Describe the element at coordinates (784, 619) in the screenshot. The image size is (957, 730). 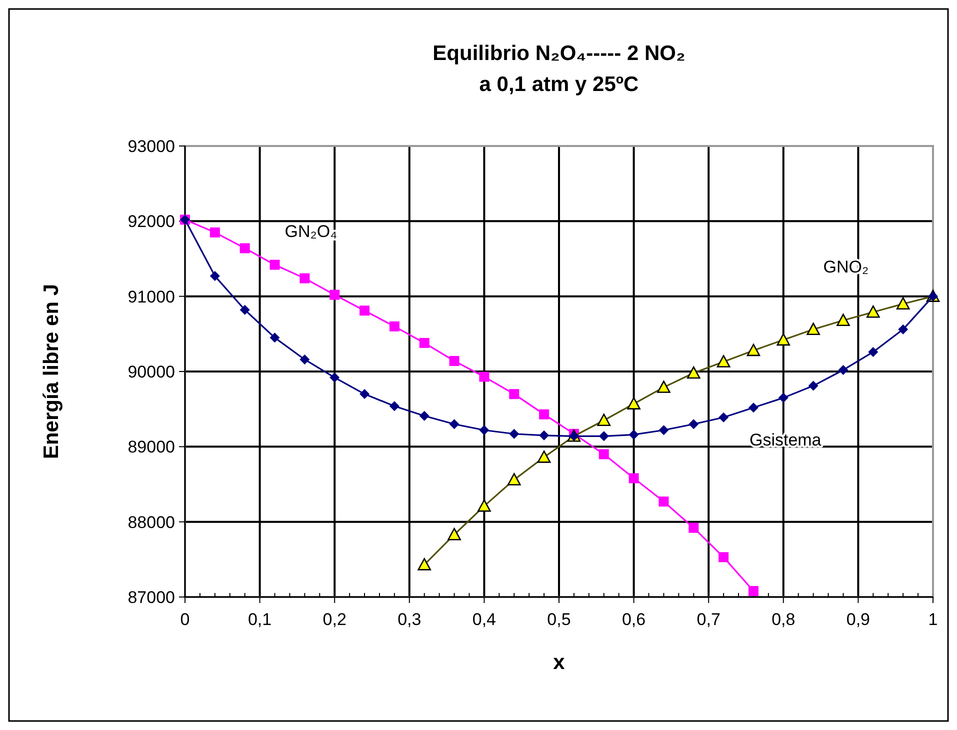
I see `x-tick-label: 0,8` at that location.